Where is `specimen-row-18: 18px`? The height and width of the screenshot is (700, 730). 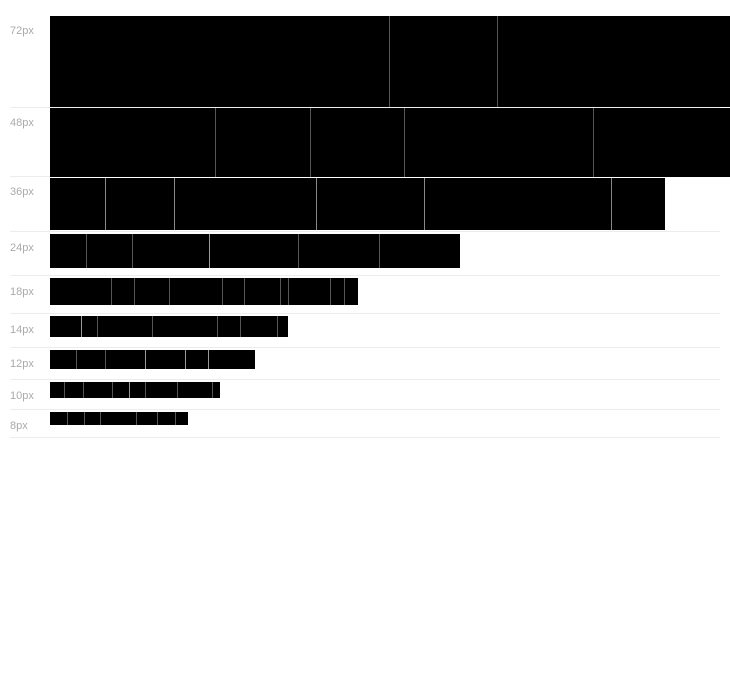 specimen-row-18: 18px is located at coordinates (365, 295).